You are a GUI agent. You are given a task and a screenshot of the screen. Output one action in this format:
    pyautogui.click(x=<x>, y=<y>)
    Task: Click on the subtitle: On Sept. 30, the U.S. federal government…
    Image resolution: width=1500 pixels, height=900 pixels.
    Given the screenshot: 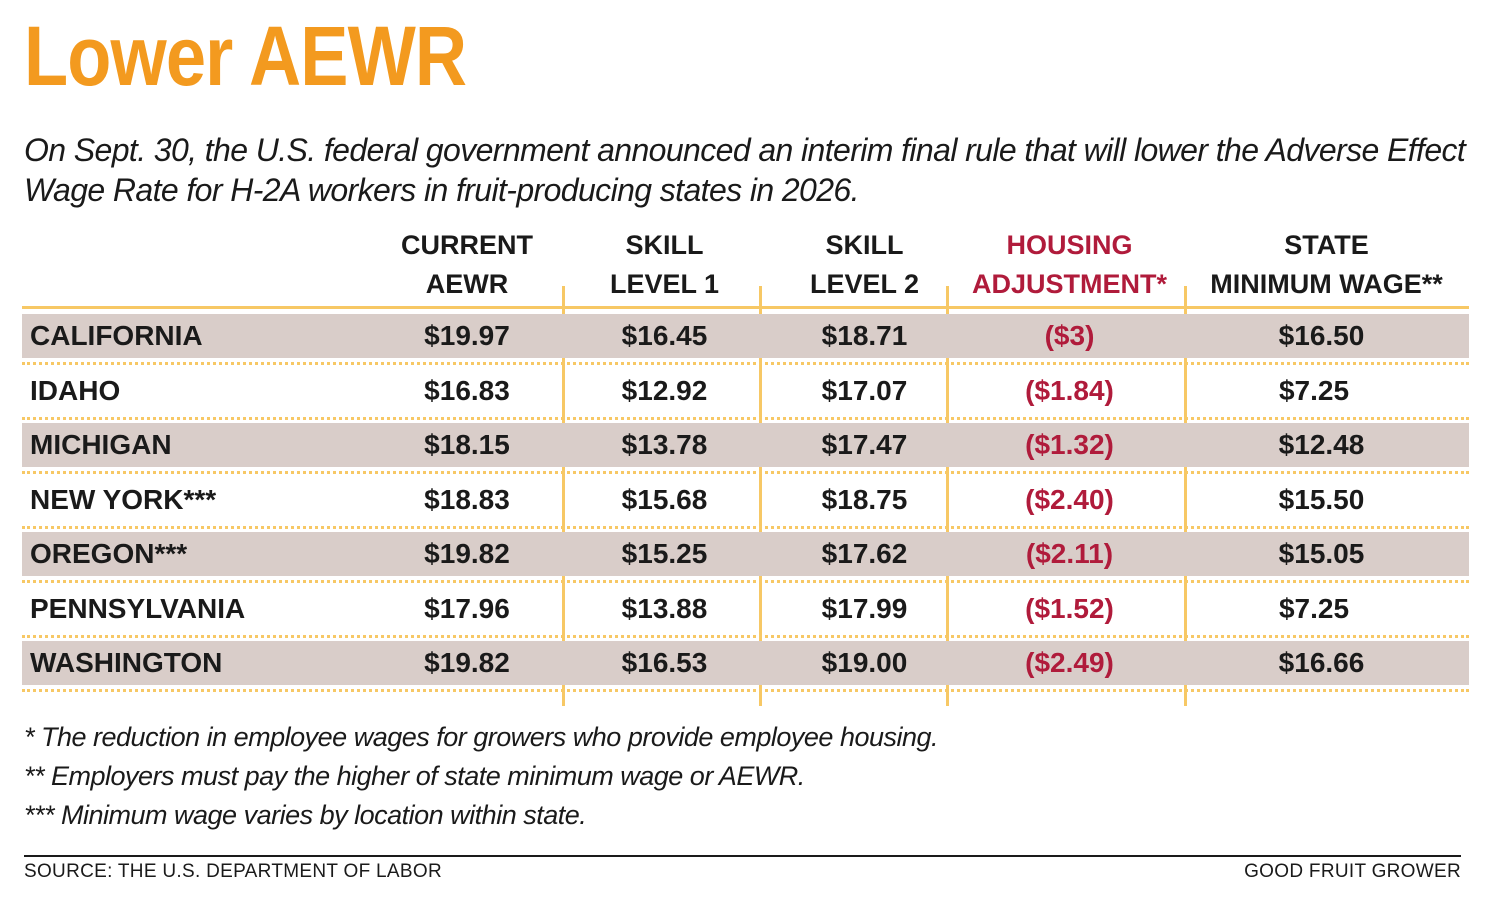 What is the action you would take?
    pyautogui.click(x=745, y=170)
    